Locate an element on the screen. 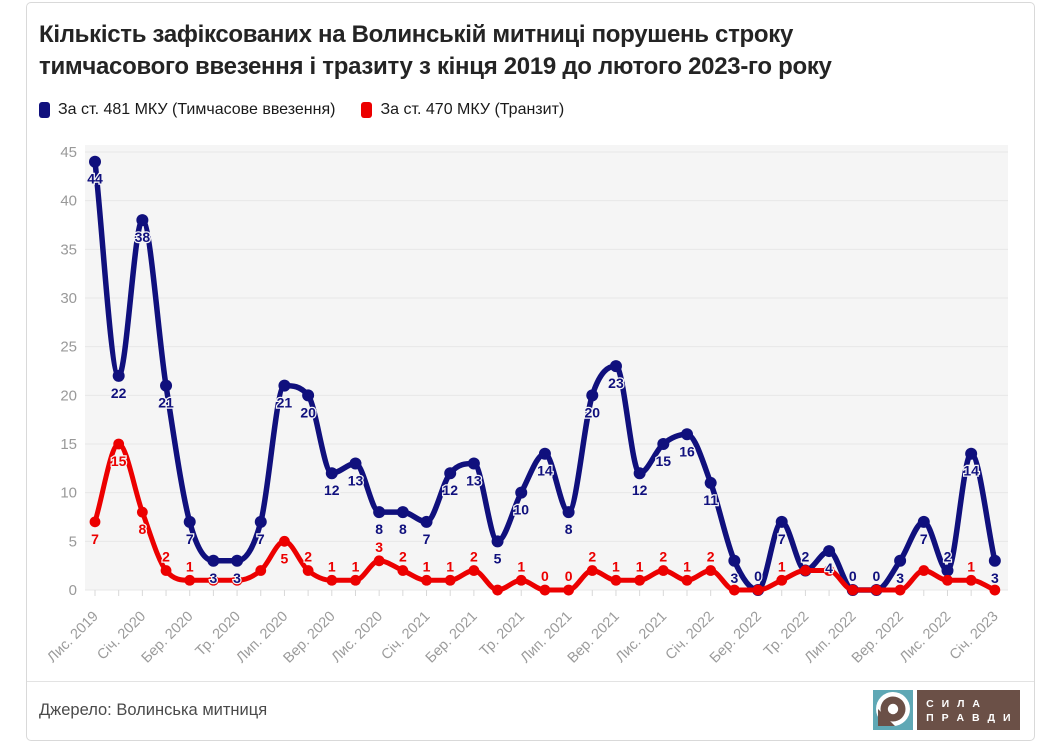 The image size is (1040, 749). logo-line2: П Р А В Д И is located at coordinates (969, 717).